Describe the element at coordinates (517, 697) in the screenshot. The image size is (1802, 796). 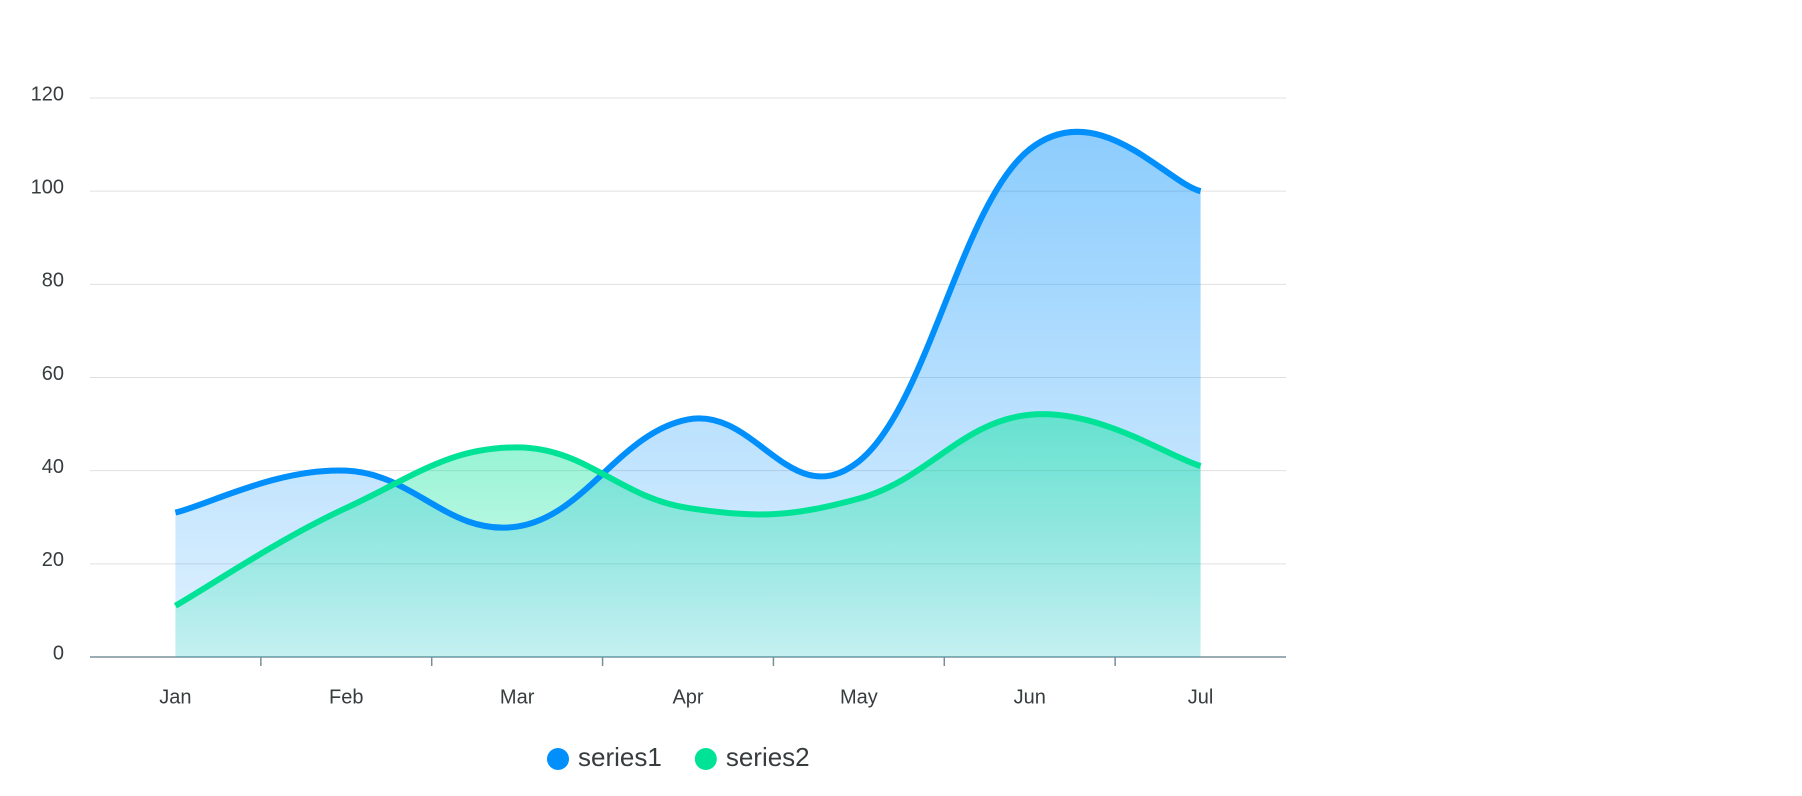
I see `x-tick-label: Mar` at that location.